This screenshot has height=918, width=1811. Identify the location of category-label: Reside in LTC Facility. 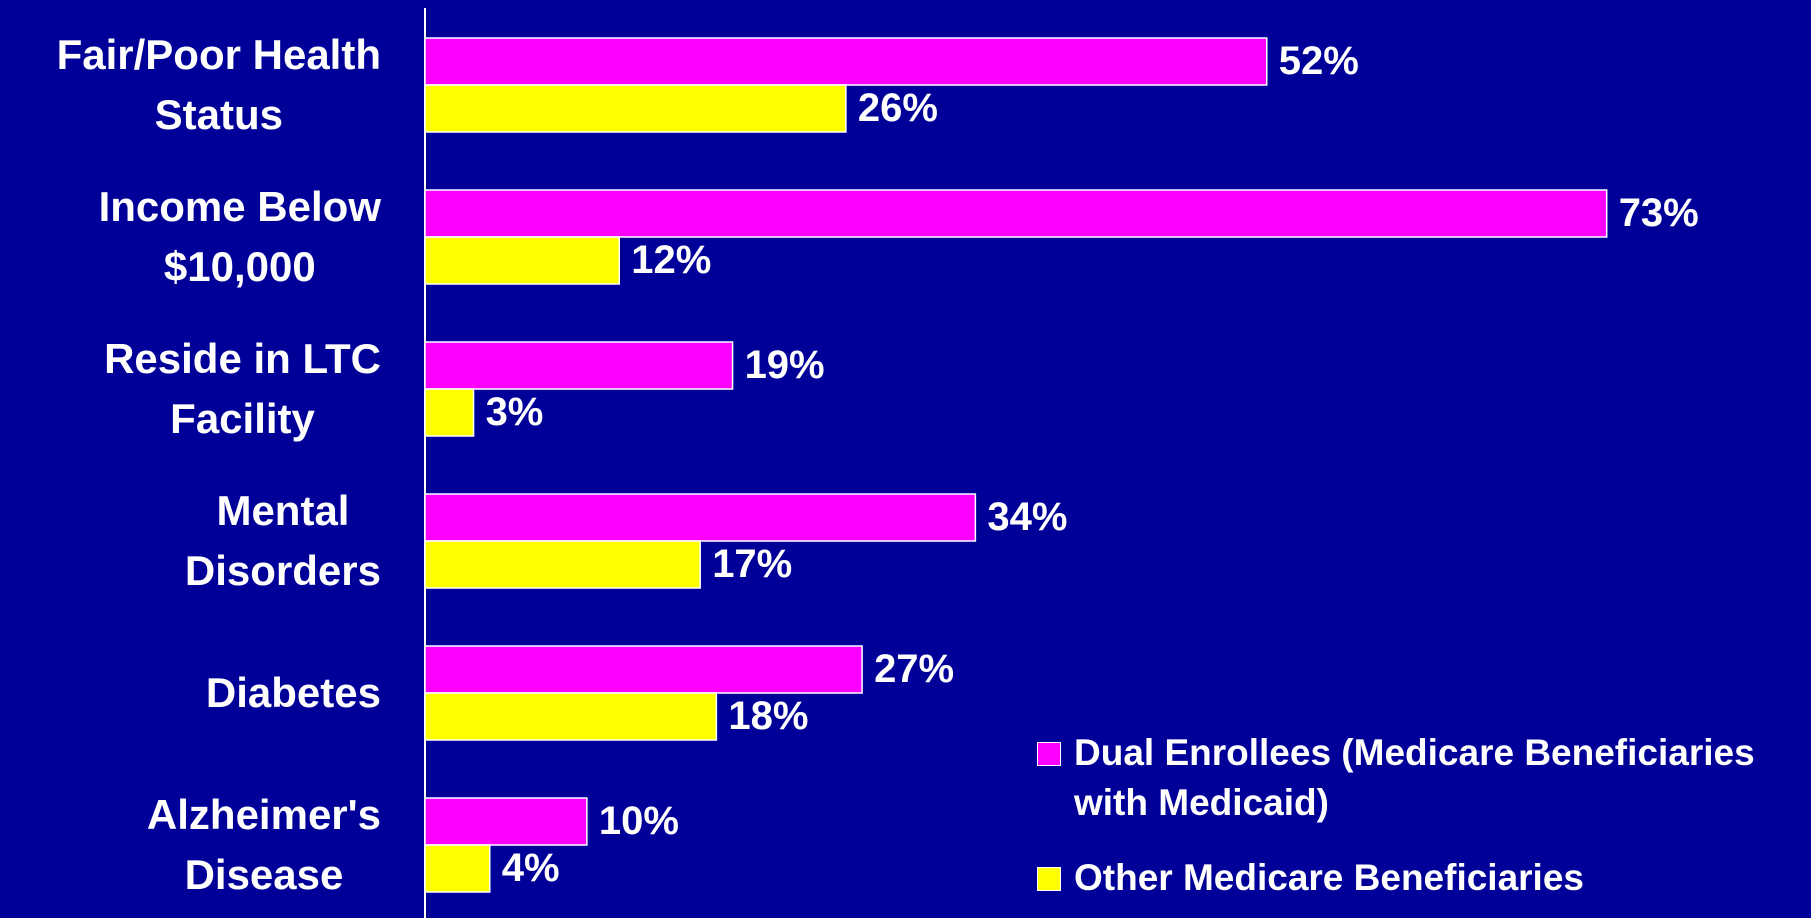
(242, 388).